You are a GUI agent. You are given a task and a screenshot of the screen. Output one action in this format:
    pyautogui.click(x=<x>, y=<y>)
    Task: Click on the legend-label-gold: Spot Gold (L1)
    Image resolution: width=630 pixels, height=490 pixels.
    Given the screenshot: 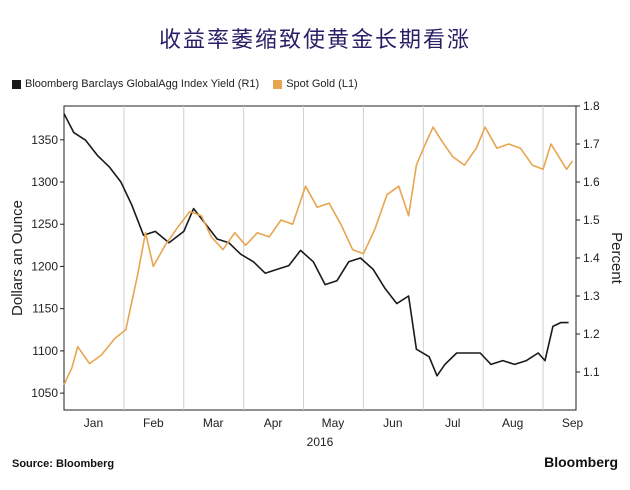 What is the action you would take?
    pyautogui.click(x=322, y=84)
    